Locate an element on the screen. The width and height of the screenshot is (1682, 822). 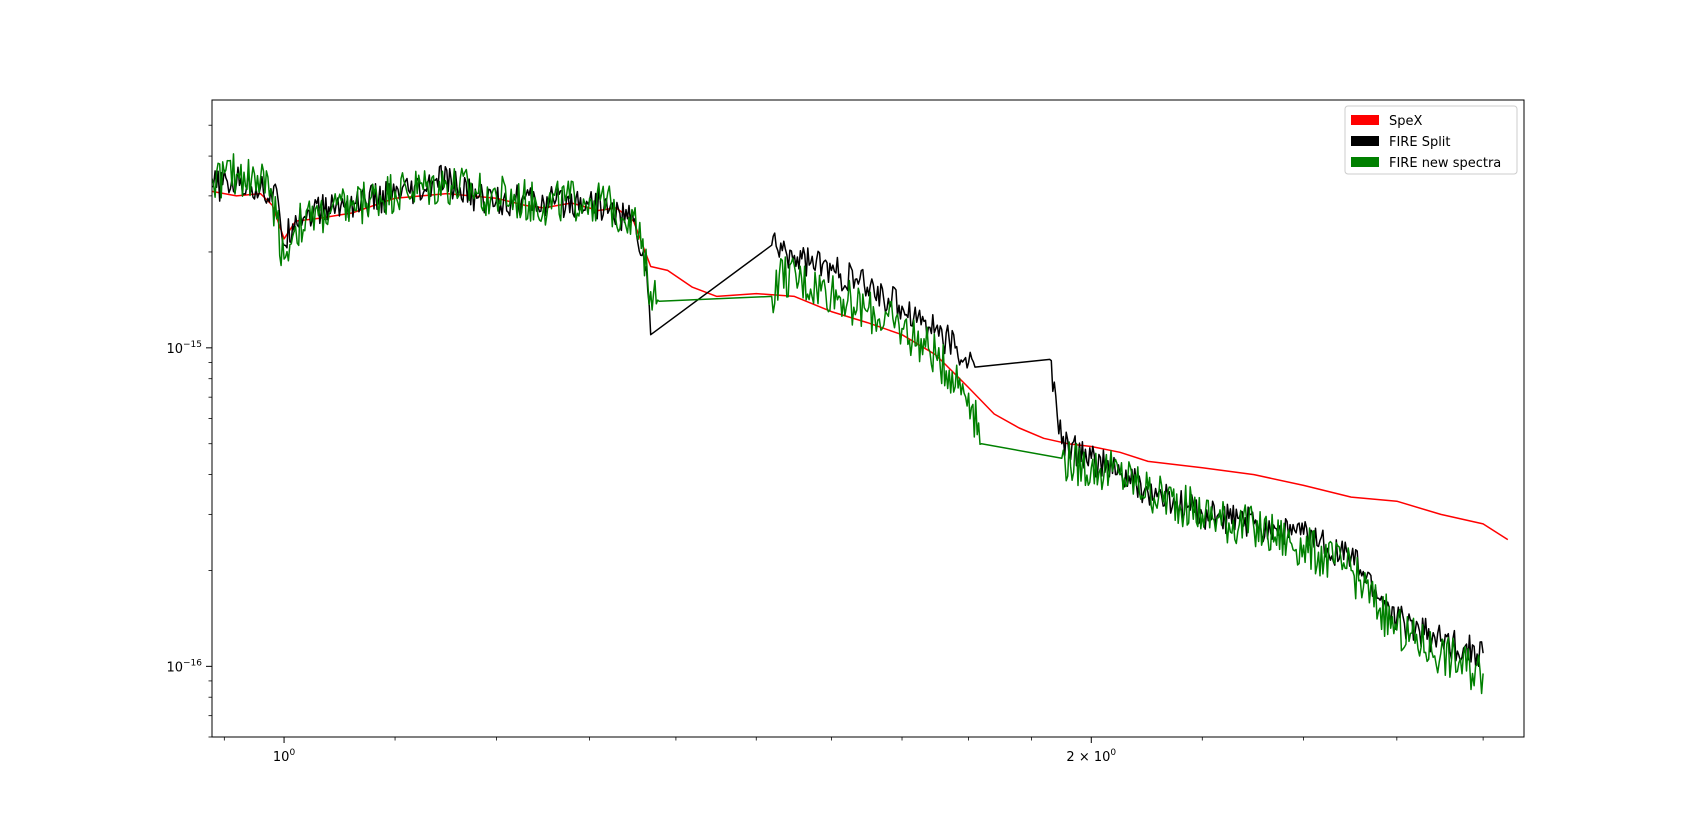
legend-label: FIRE Split is located at coordinates (1420, 142).